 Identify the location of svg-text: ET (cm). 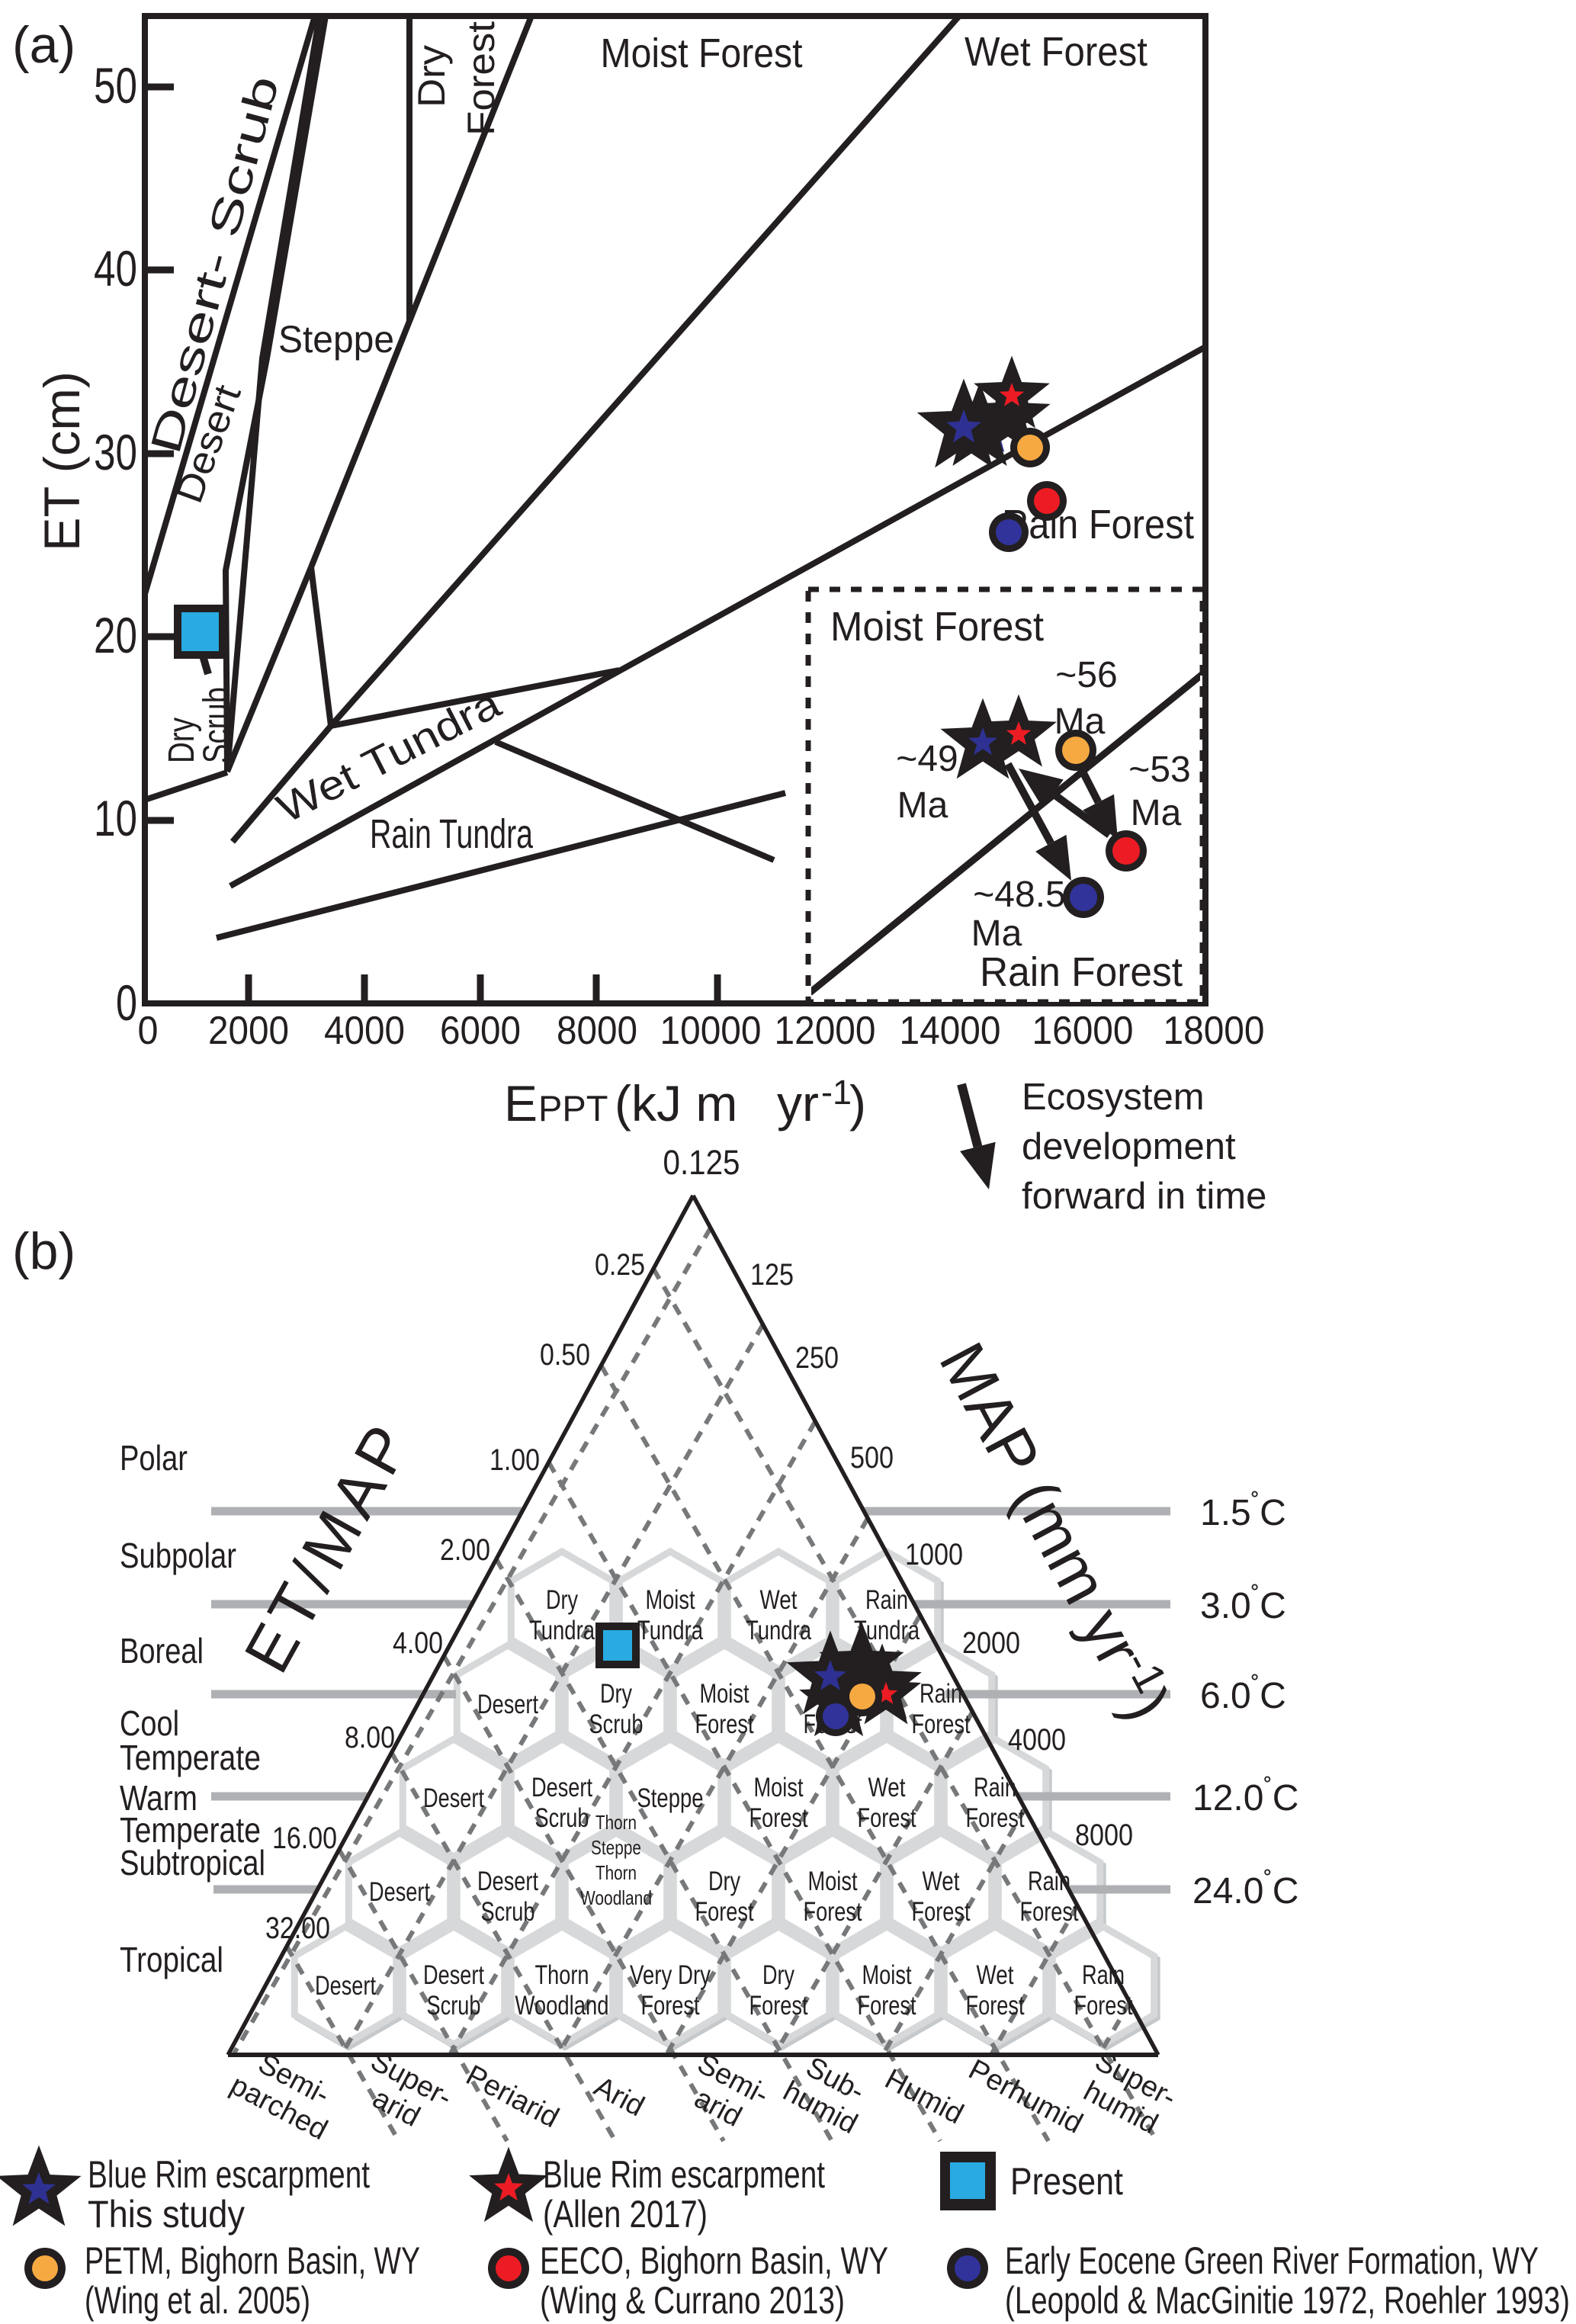
(62, 461).